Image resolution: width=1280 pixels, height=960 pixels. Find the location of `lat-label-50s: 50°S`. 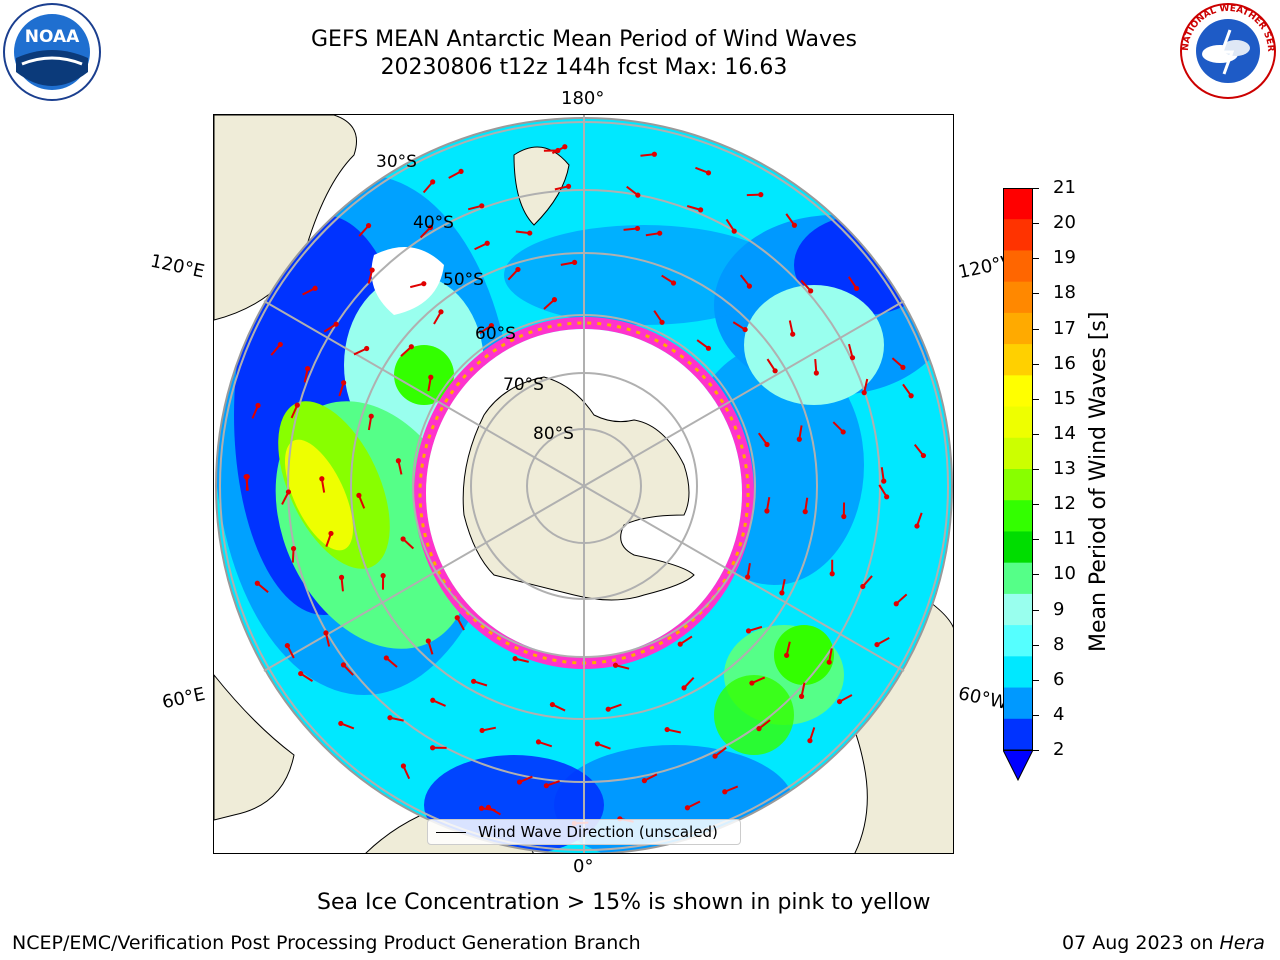

lat-label-50s: 50°S is located at coordinates (463, 280).